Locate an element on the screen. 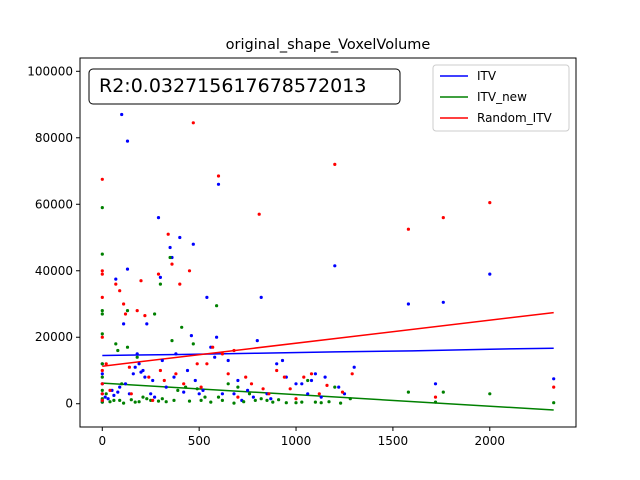 The image size is (640, 480). trend-lines is located at coordinates (328, 361).